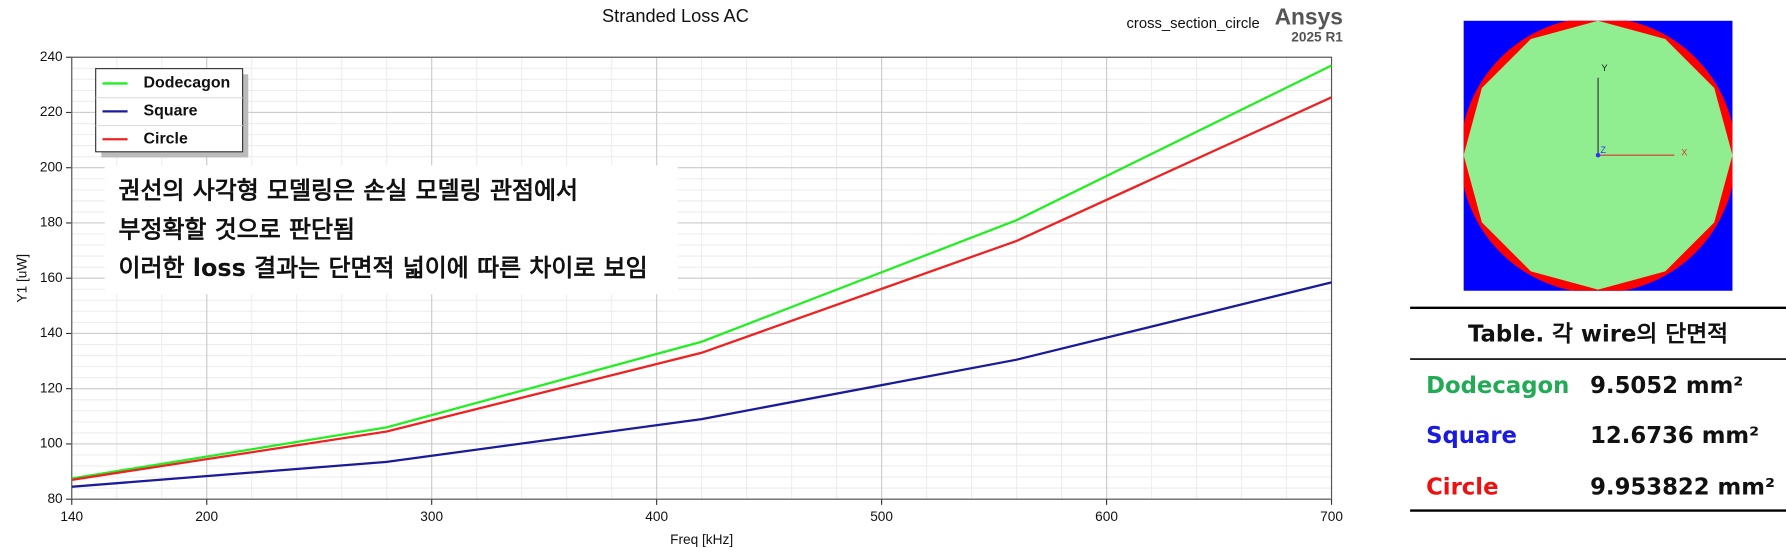 This screenshot has height=553, width=1786. What do you see at coordinates (1598, 335) in the screenshot?
I see `table-title: Table. 각 wire의 단면적` at bounding box center [1598, 335].